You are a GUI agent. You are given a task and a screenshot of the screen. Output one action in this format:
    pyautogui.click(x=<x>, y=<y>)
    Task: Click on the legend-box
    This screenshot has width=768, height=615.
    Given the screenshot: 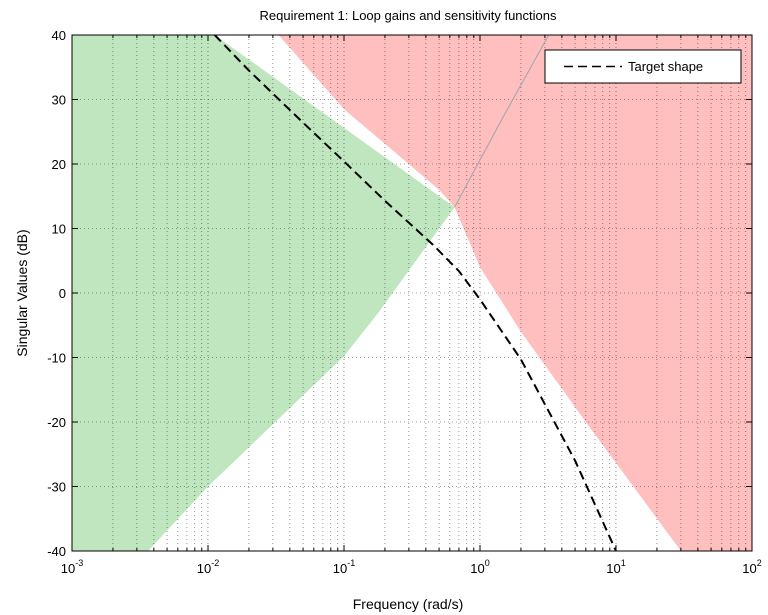 What is the action you would take?
    pyautogui.click(x=643, y=66)
    